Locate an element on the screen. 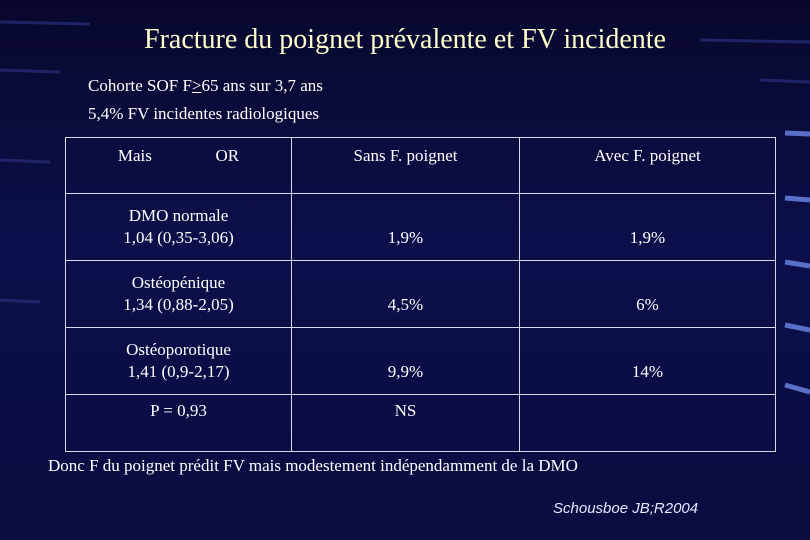 This screenshot has width=810, height=540. header-text: Mais is located at coordinates (134, 155).